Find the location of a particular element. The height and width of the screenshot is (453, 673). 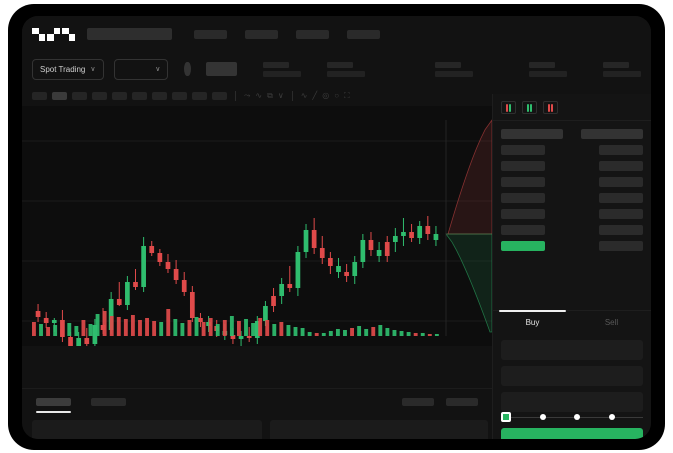

trading-mode-dropdown: Spot Trading ∨ is located at coordinates (68, 69).